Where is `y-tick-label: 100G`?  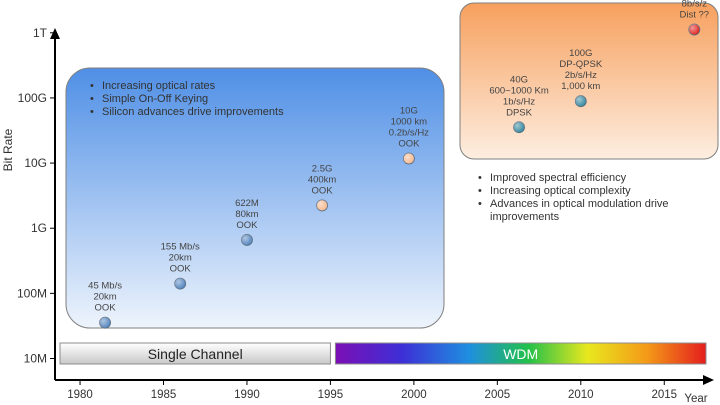 y-tick-label: 100G is located at coordinates (32, 98).